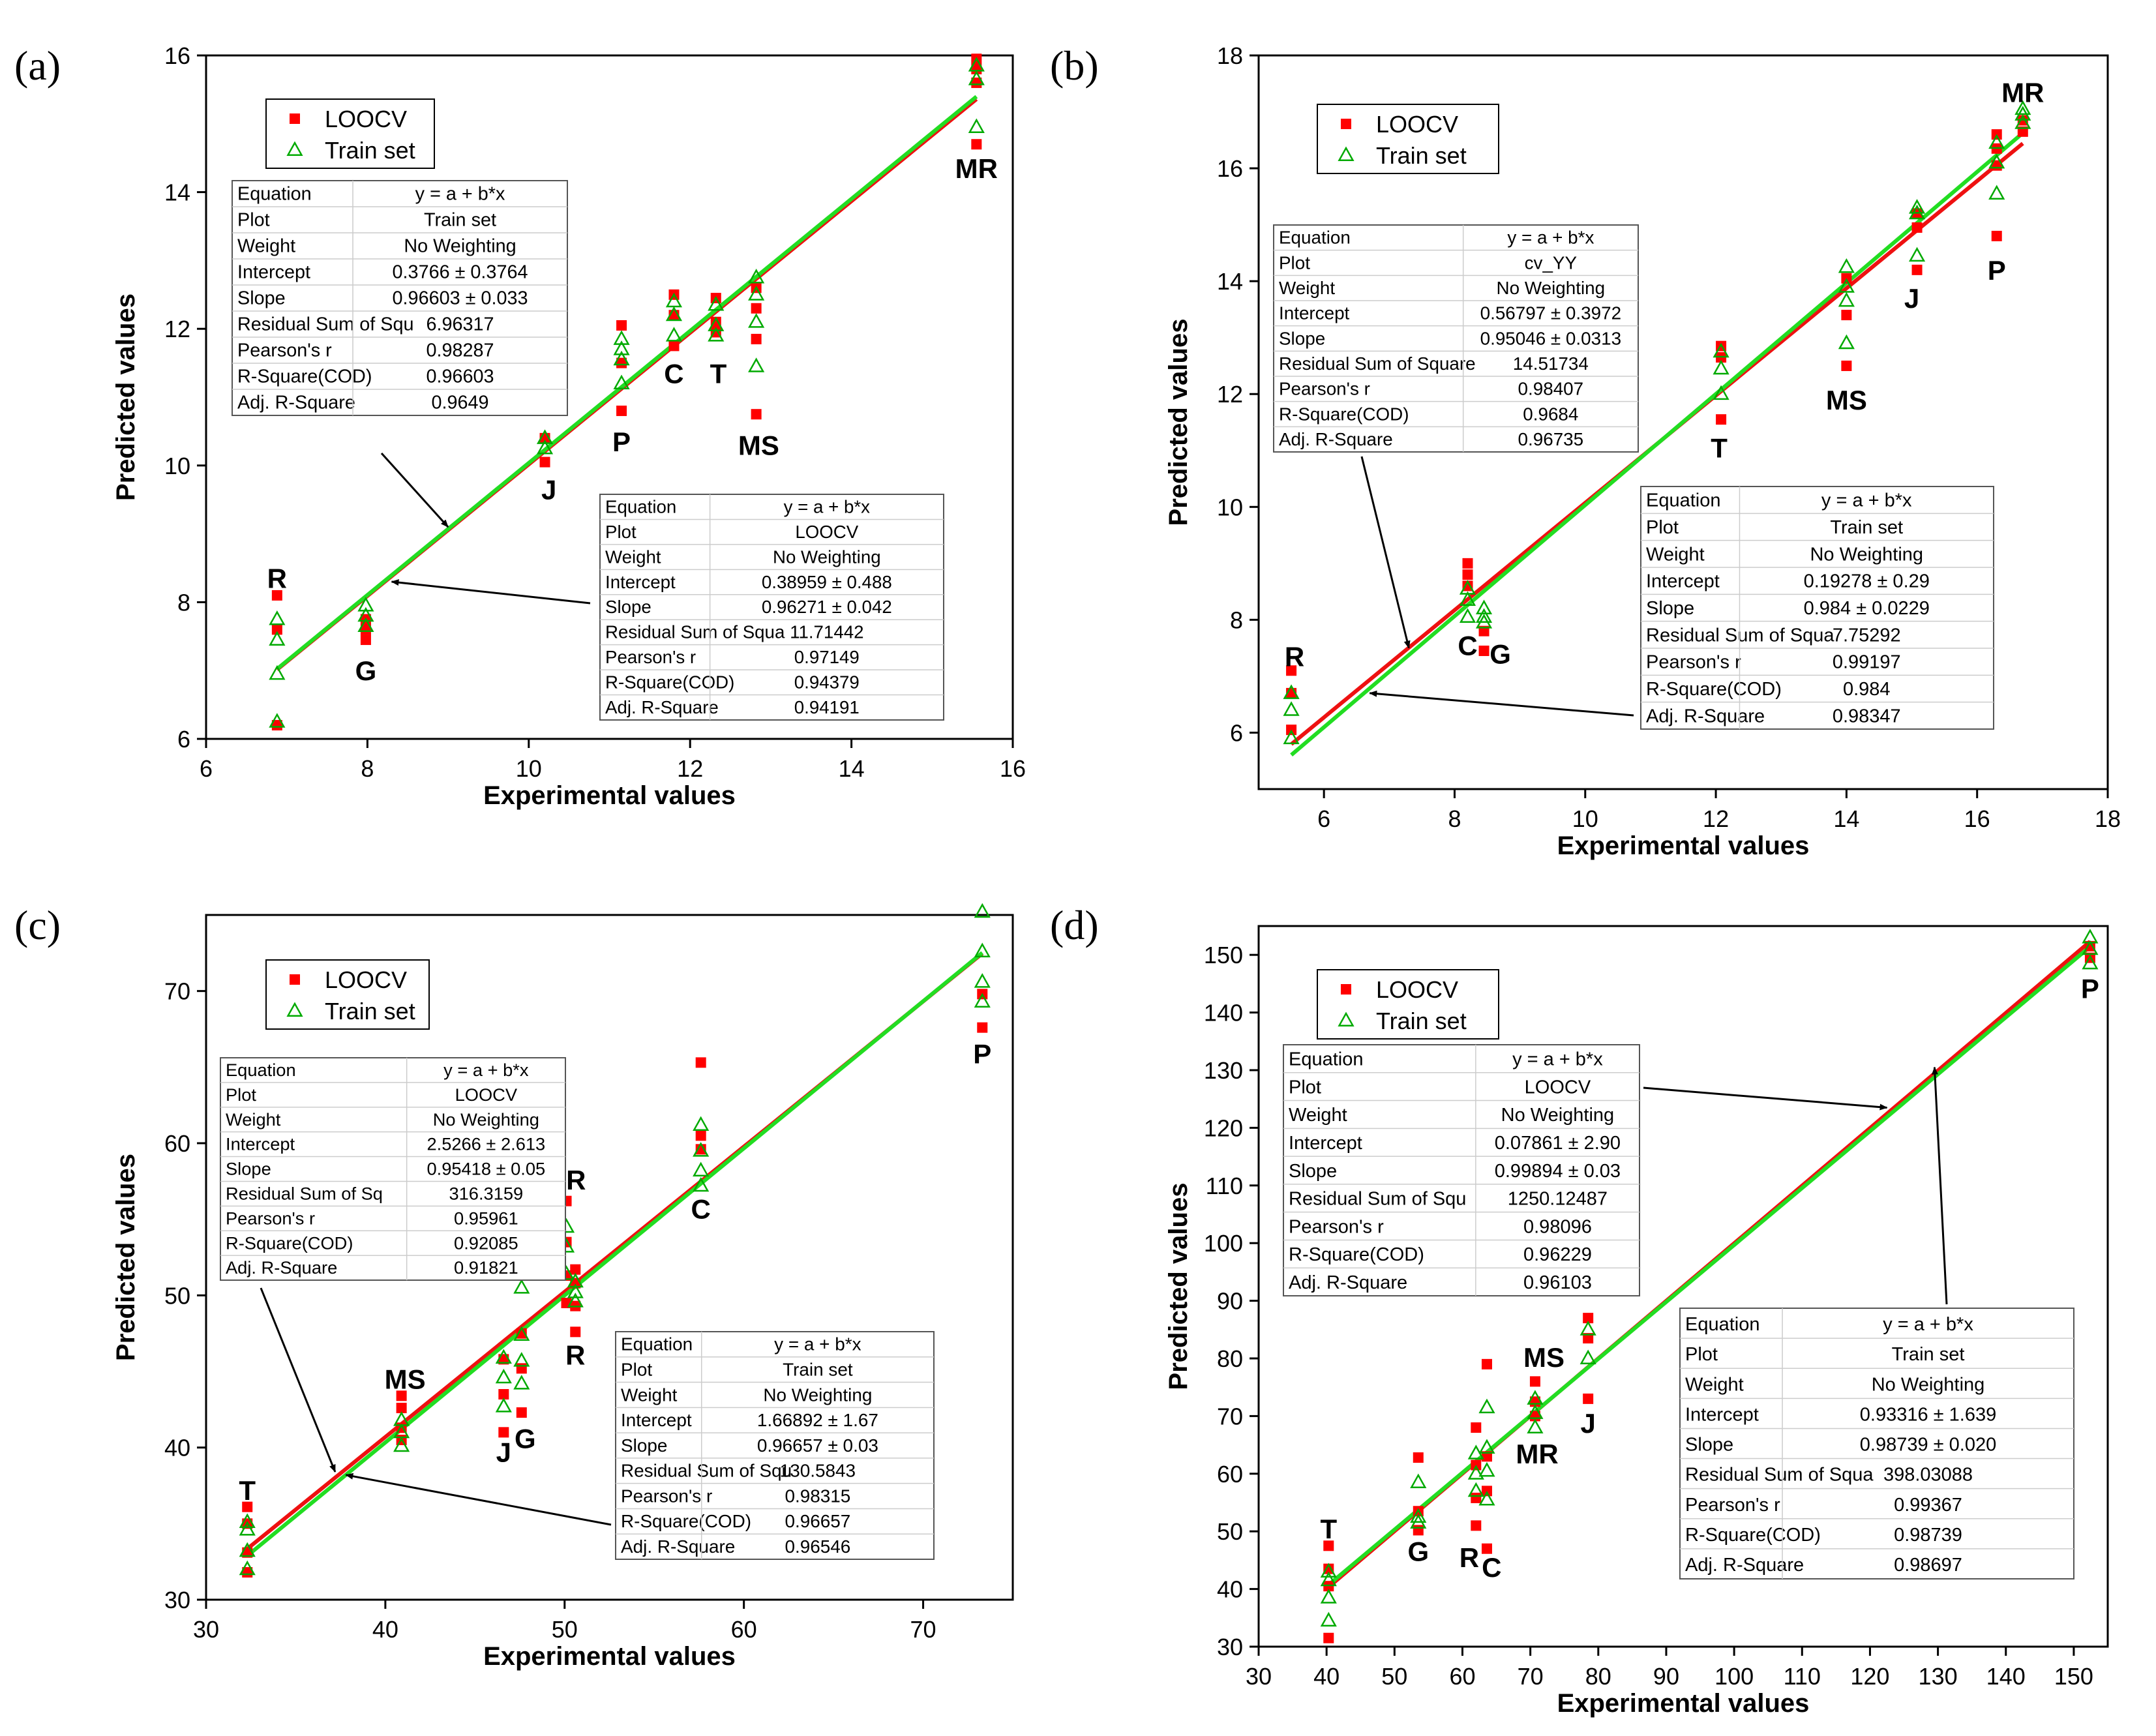 The width and height of the screenshot is (2156, 1736). Describe the element at coordinates (1230, 1301) in the screenshot. I see `y-tick-label: 90` at that location.